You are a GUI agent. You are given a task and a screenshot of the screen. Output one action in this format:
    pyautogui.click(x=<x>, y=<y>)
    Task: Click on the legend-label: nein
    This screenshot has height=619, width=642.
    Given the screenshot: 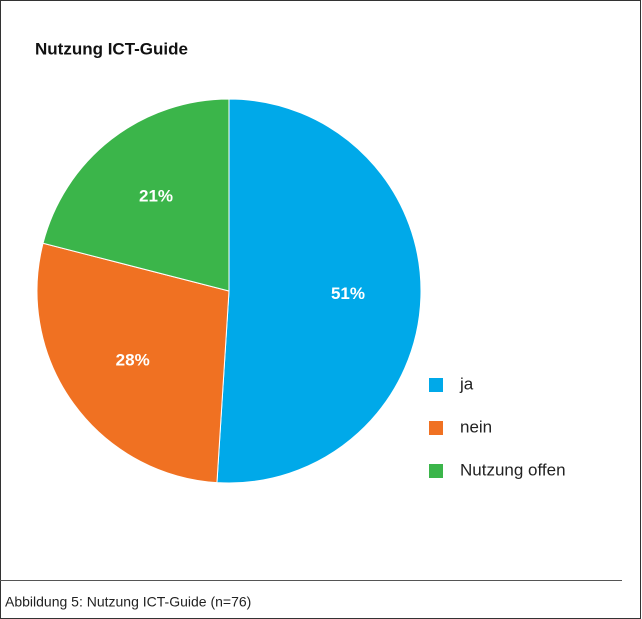 What is the action you would take?
    pyautogui.click(x=476, y=426)
    